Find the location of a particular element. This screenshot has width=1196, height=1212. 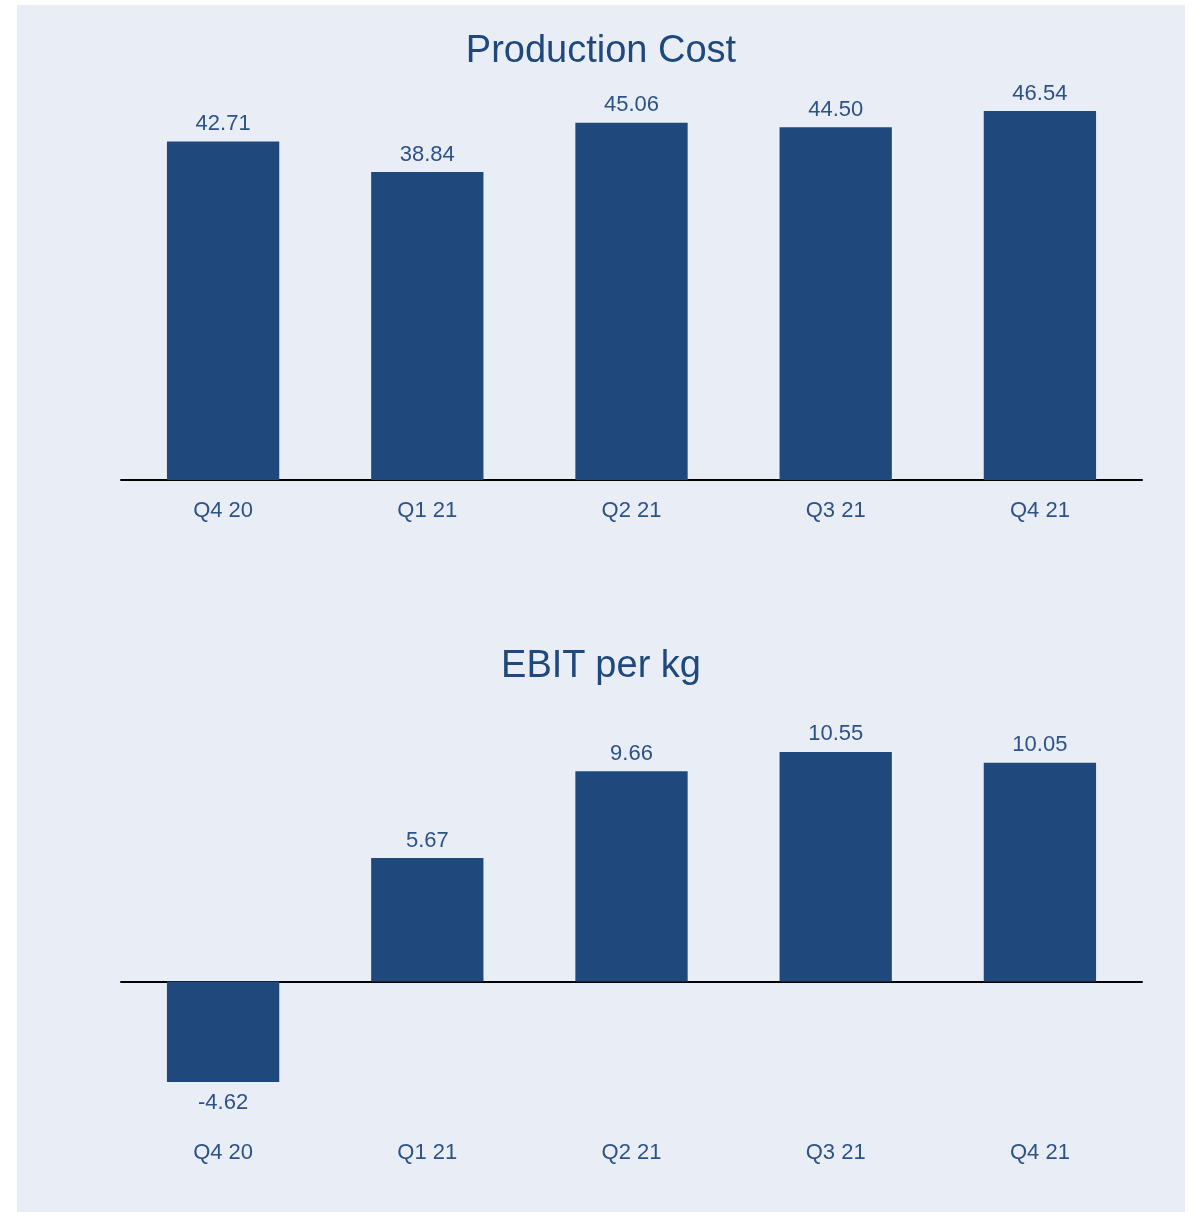

data-label: 38.84 is located at coordinates (427, 153).